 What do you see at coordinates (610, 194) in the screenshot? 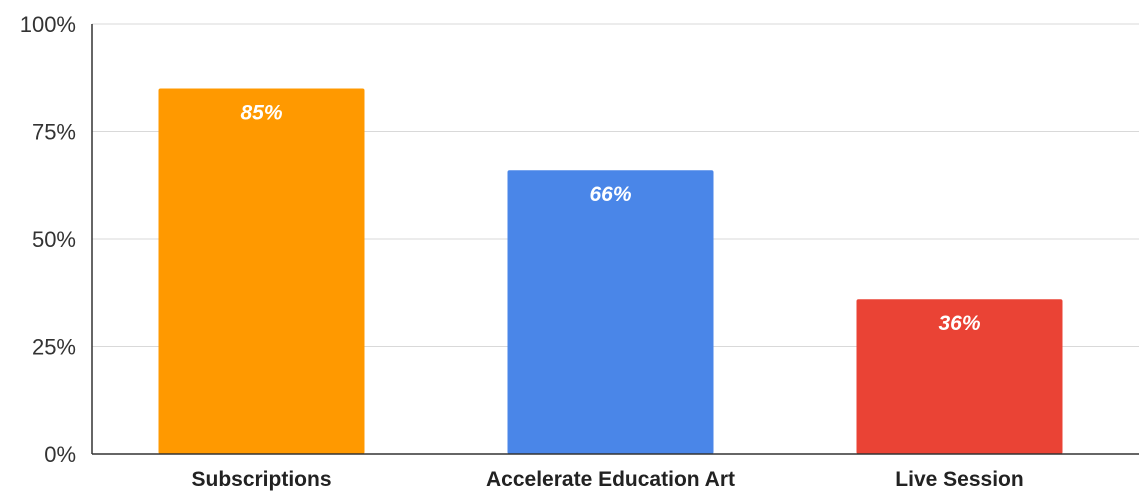
I see `bar-data-label: 66%` at bounding box center [610, 194].